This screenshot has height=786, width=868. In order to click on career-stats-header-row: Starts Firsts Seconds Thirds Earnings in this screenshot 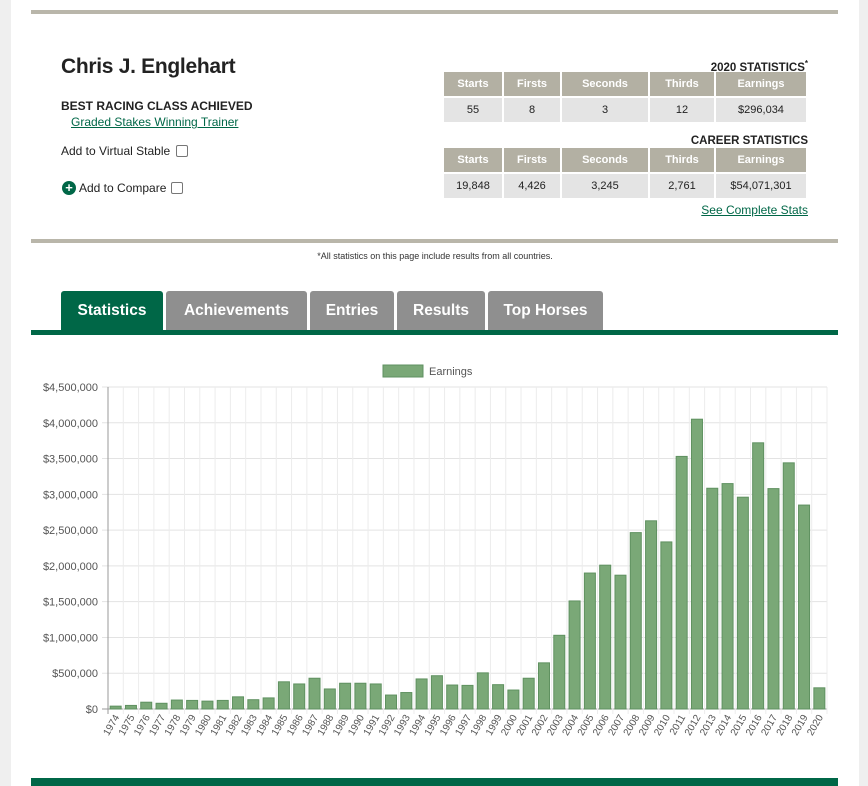, I will do `click(625, 160)`.